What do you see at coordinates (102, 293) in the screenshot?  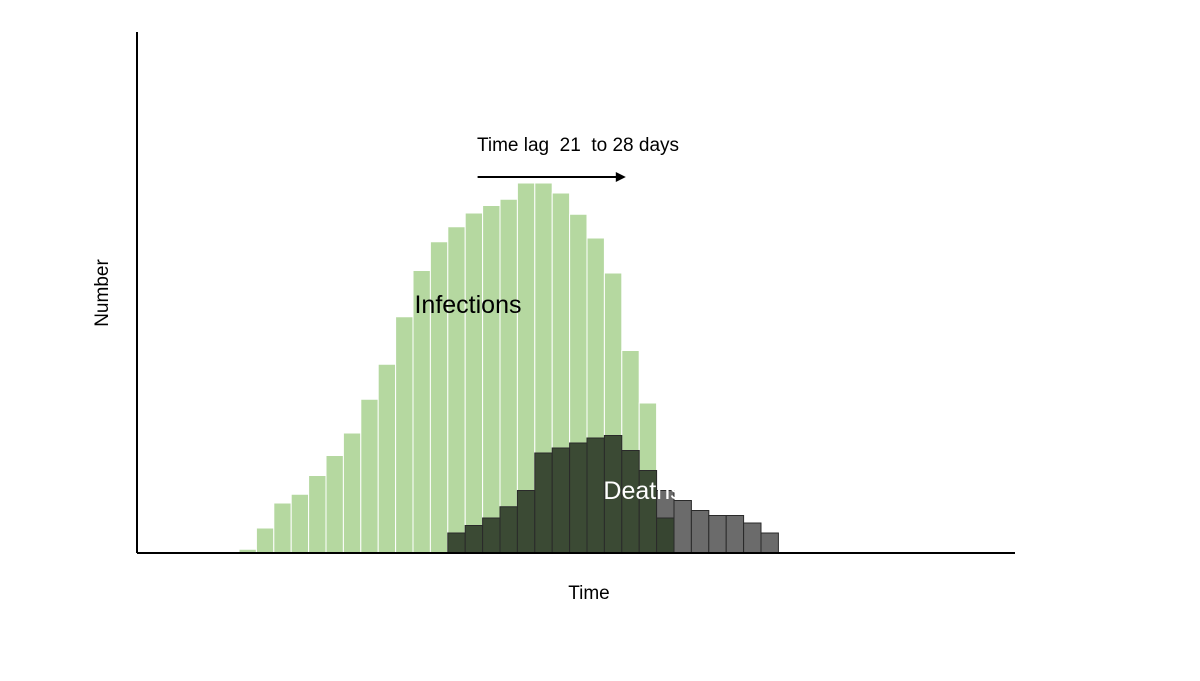 I see `y-axis-label: Number` at bounding box center [102, 293].